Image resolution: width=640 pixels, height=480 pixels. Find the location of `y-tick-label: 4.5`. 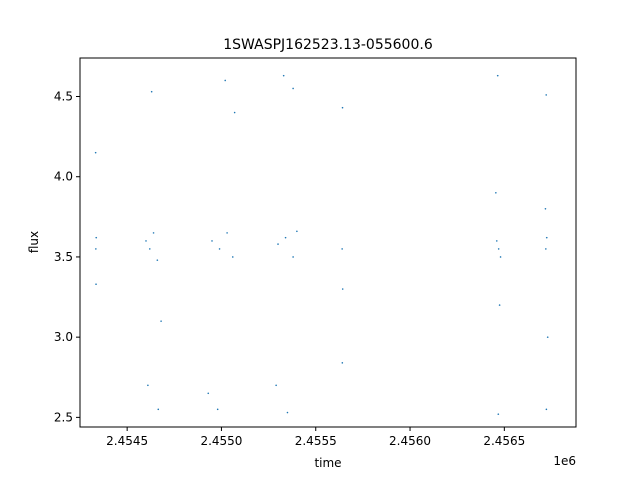

y-tick-label: 4.5 is located at coordinates (63, 97).